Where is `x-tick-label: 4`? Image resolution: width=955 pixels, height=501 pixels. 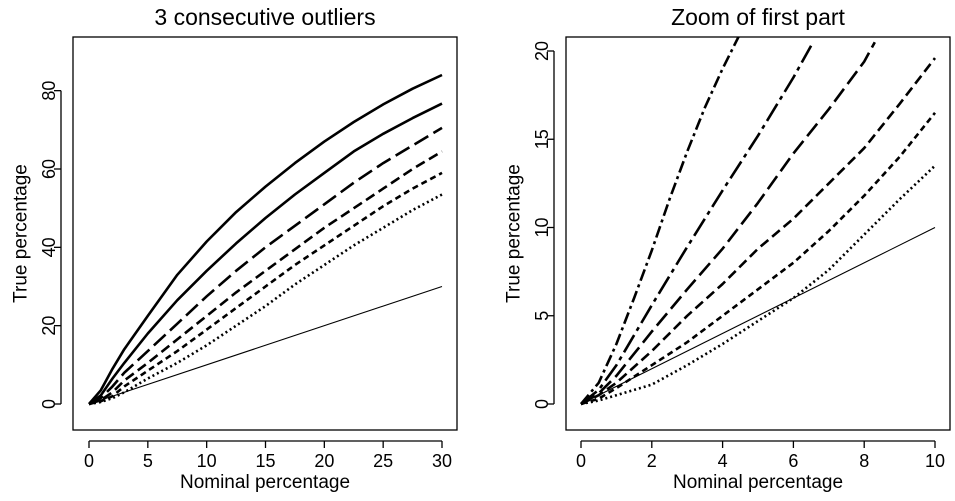 x-tick-label: 4 is located at coordinates (723, 461).